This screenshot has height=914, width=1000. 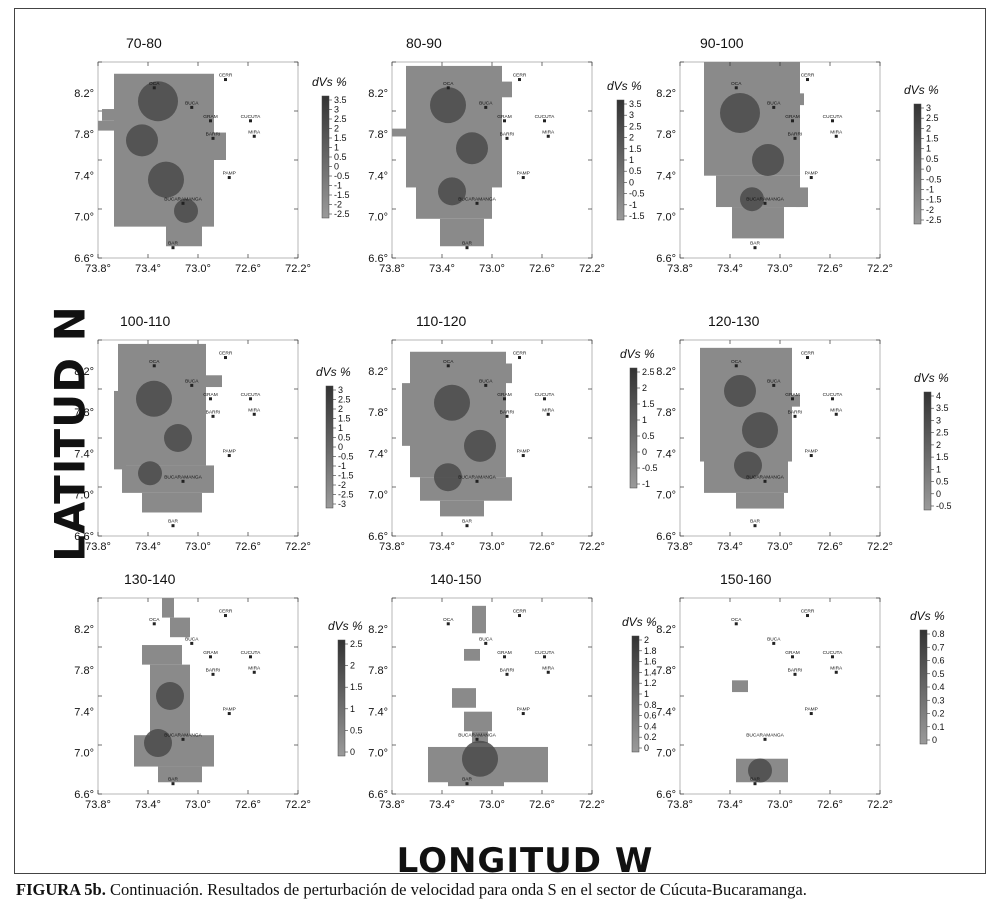 I want to click on colorbar-tick-label: 3.5, so click(x=635, y=104).